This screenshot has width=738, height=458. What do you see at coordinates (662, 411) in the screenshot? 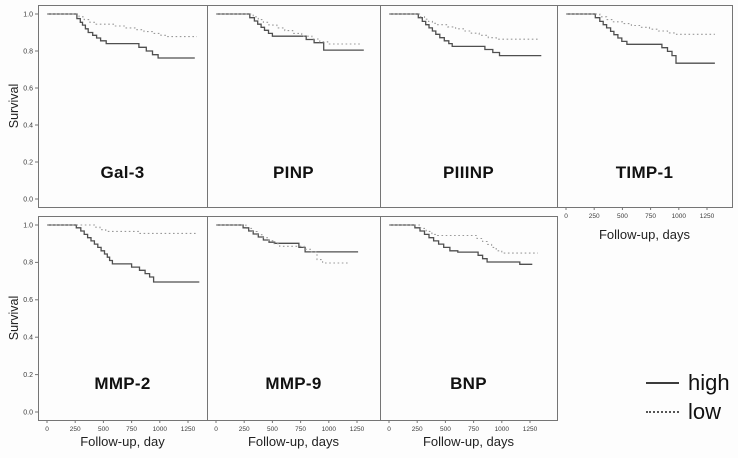
I see `low-dotted-line-sample` at bounding box center [662, 411].